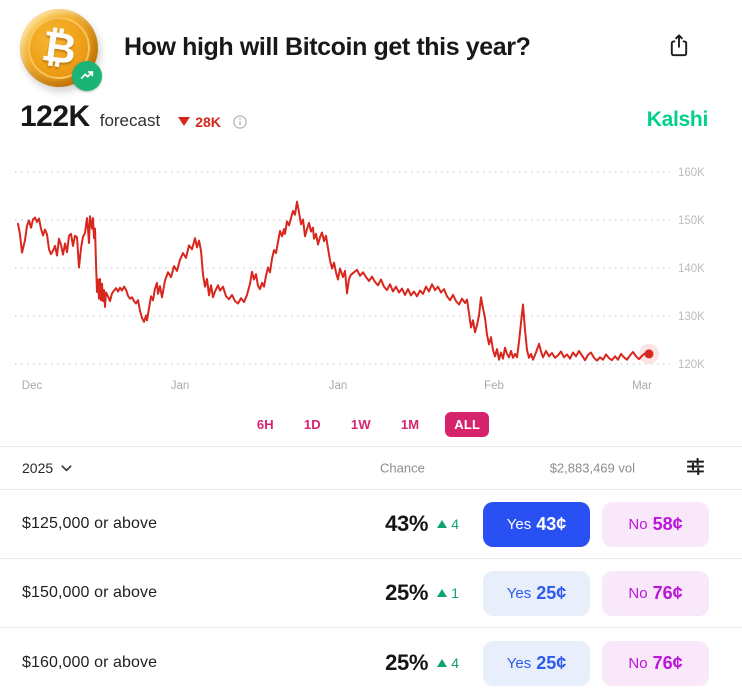 This screenshot has width=742, height=698. I want to click on forecast-delta: 28K, so click(199, 122).